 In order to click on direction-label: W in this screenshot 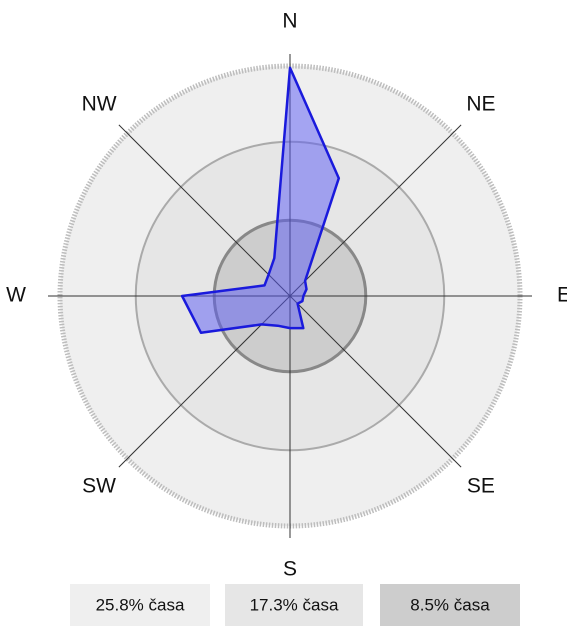, I will do `click(16, 295)`.